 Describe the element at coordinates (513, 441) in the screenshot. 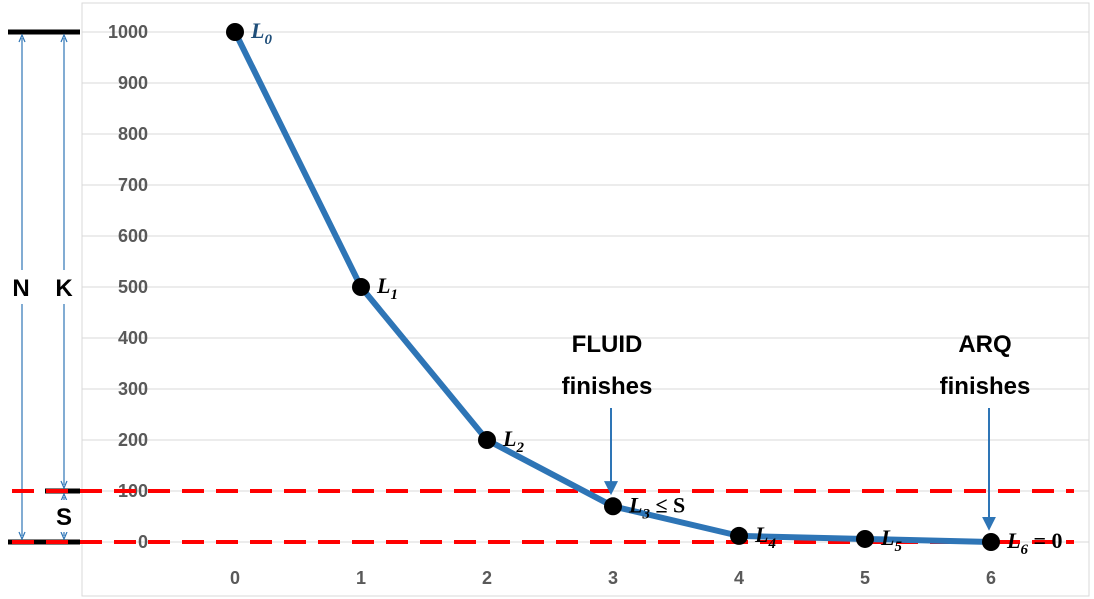

I see `point-label: L2` at that location.